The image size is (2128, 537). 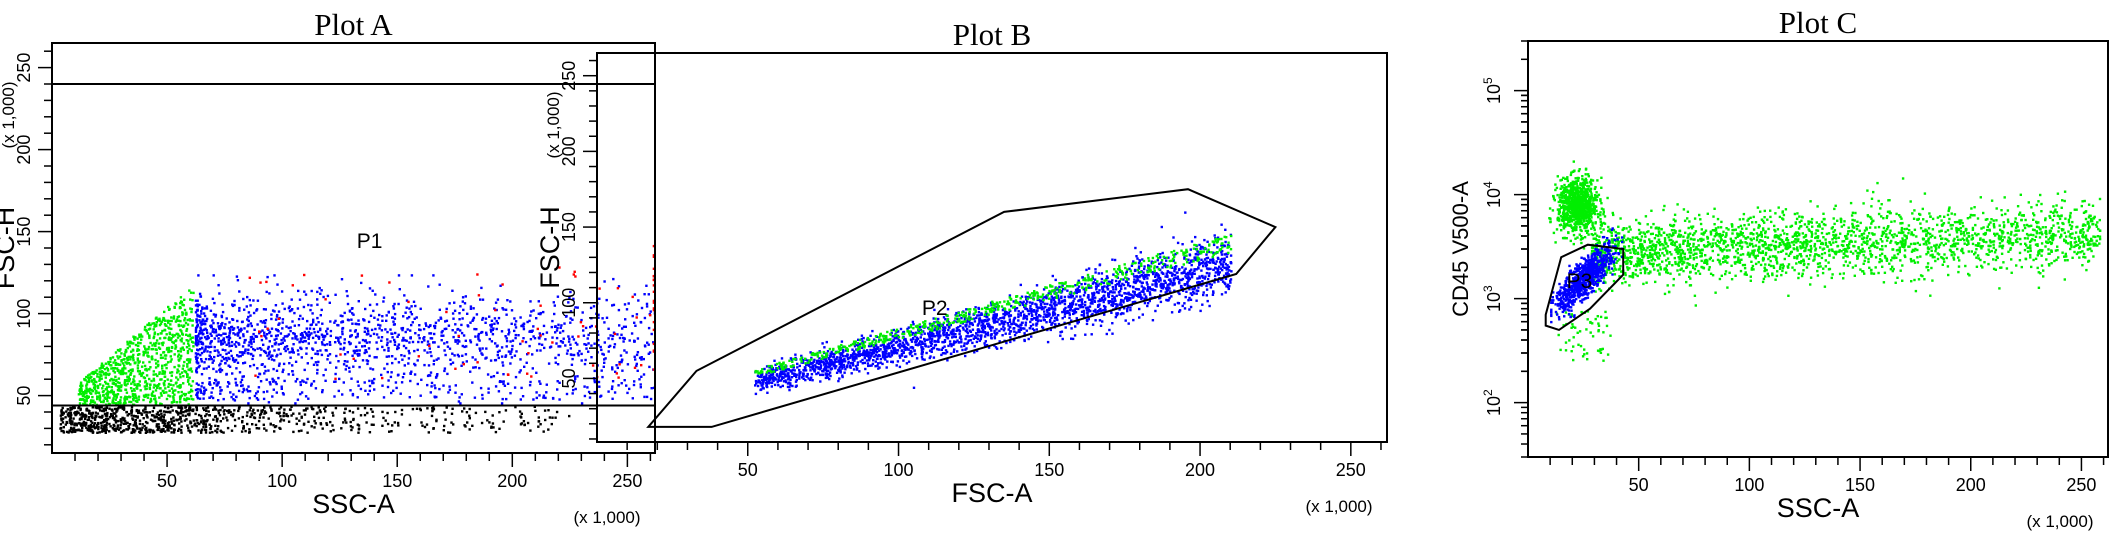 What do you see at coordinates (397, 481) in the screenshot?
I see `x-tick-label: 150` at bounding box center [397, 481].